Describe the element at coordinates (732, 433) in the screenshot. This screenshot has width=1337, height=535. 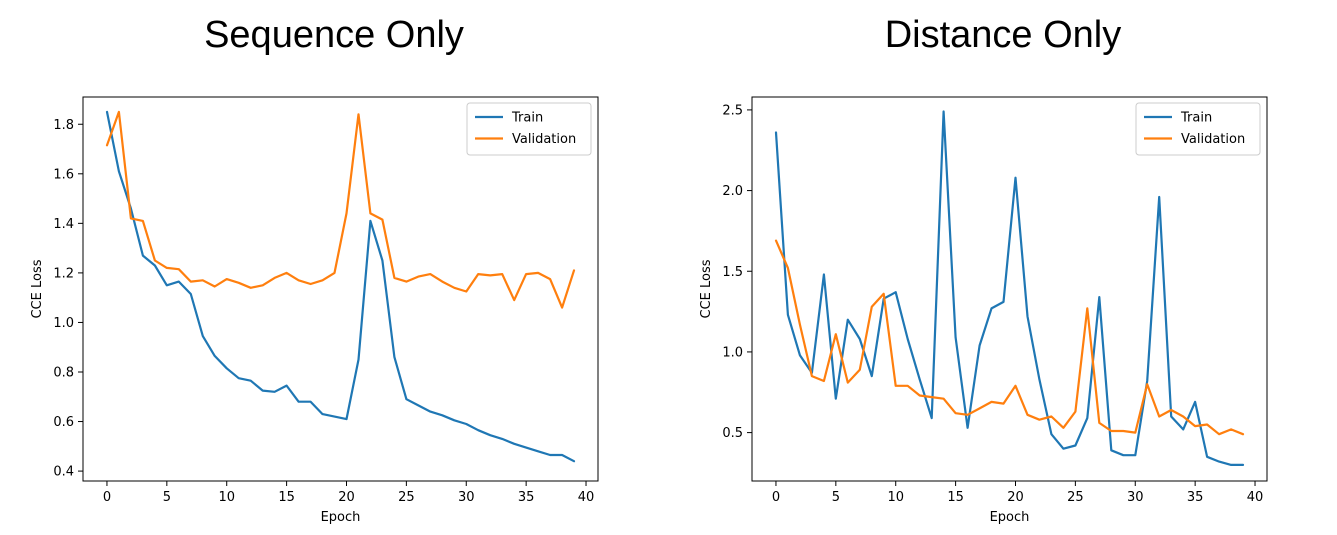
I see `y-tick-label: 0.5` at that location.